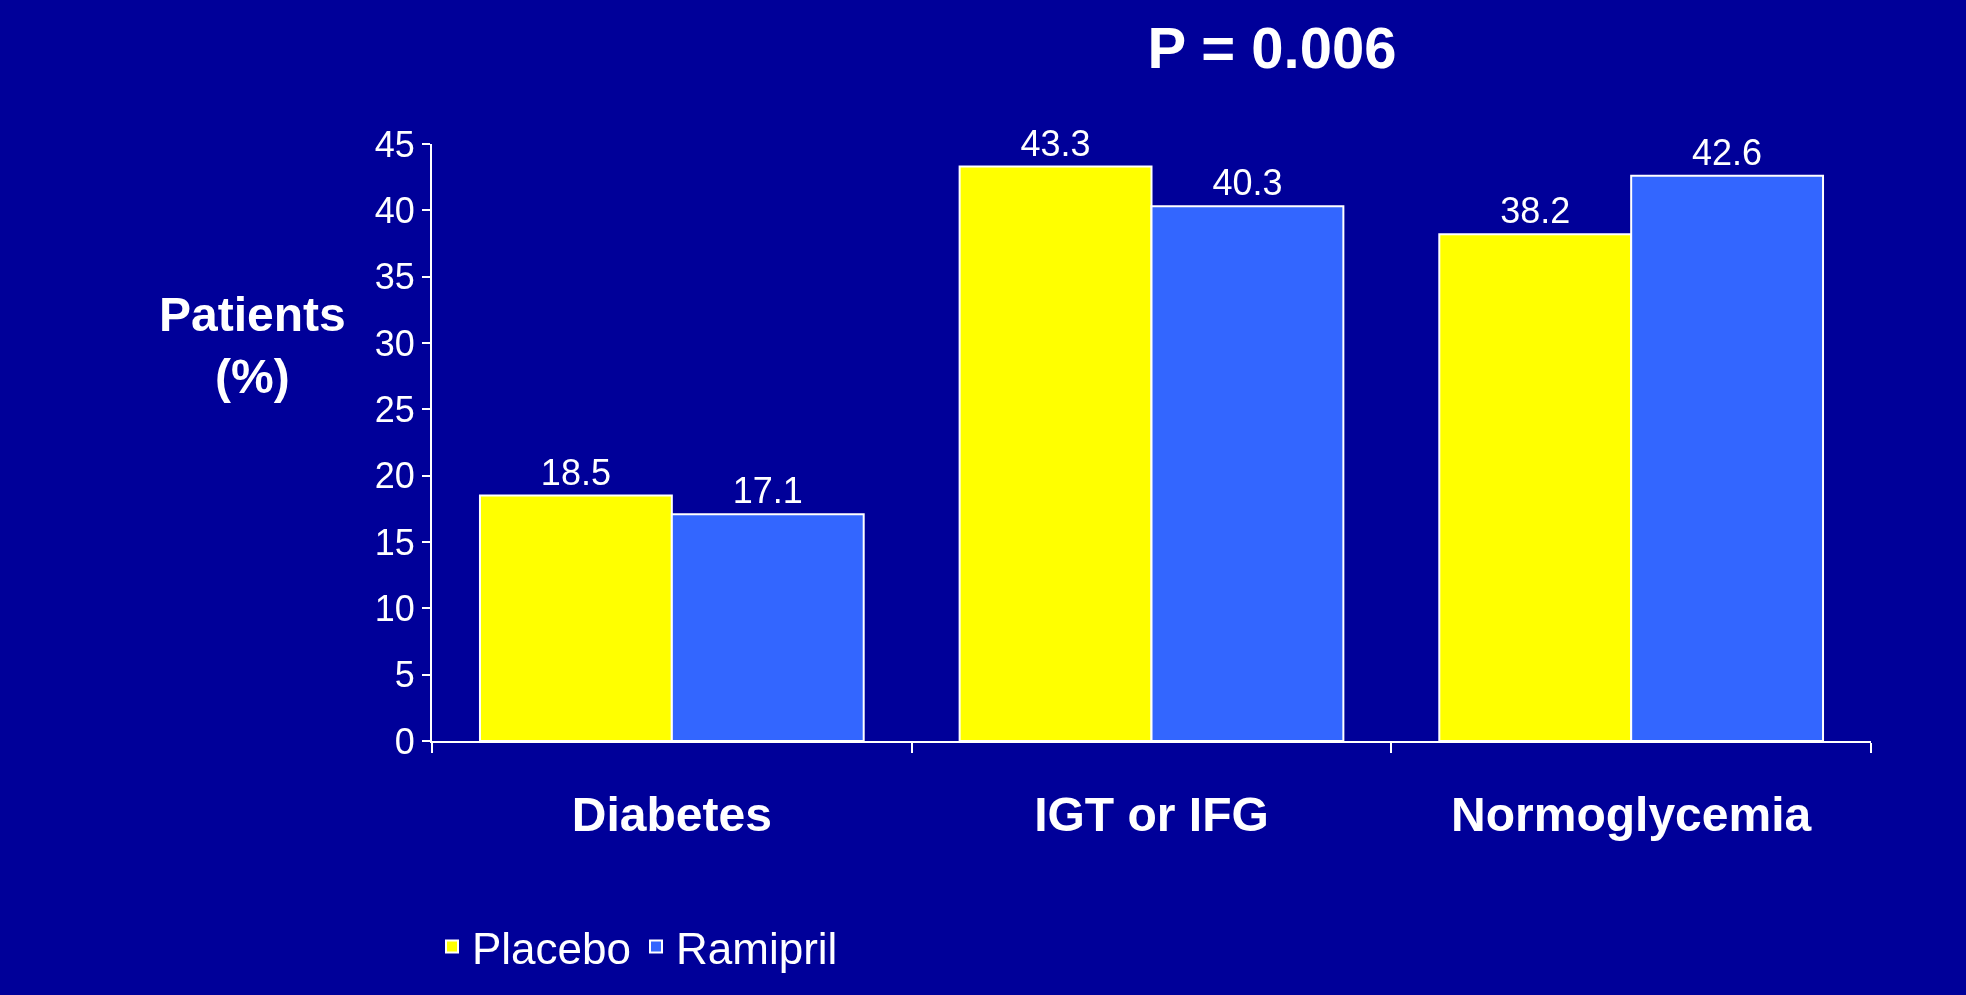 The height and width of the screenshot is (995, 1966). Describe the element at coordinates (394, 409) in the screenshot. I see `y-tick-label: 25` at that location.